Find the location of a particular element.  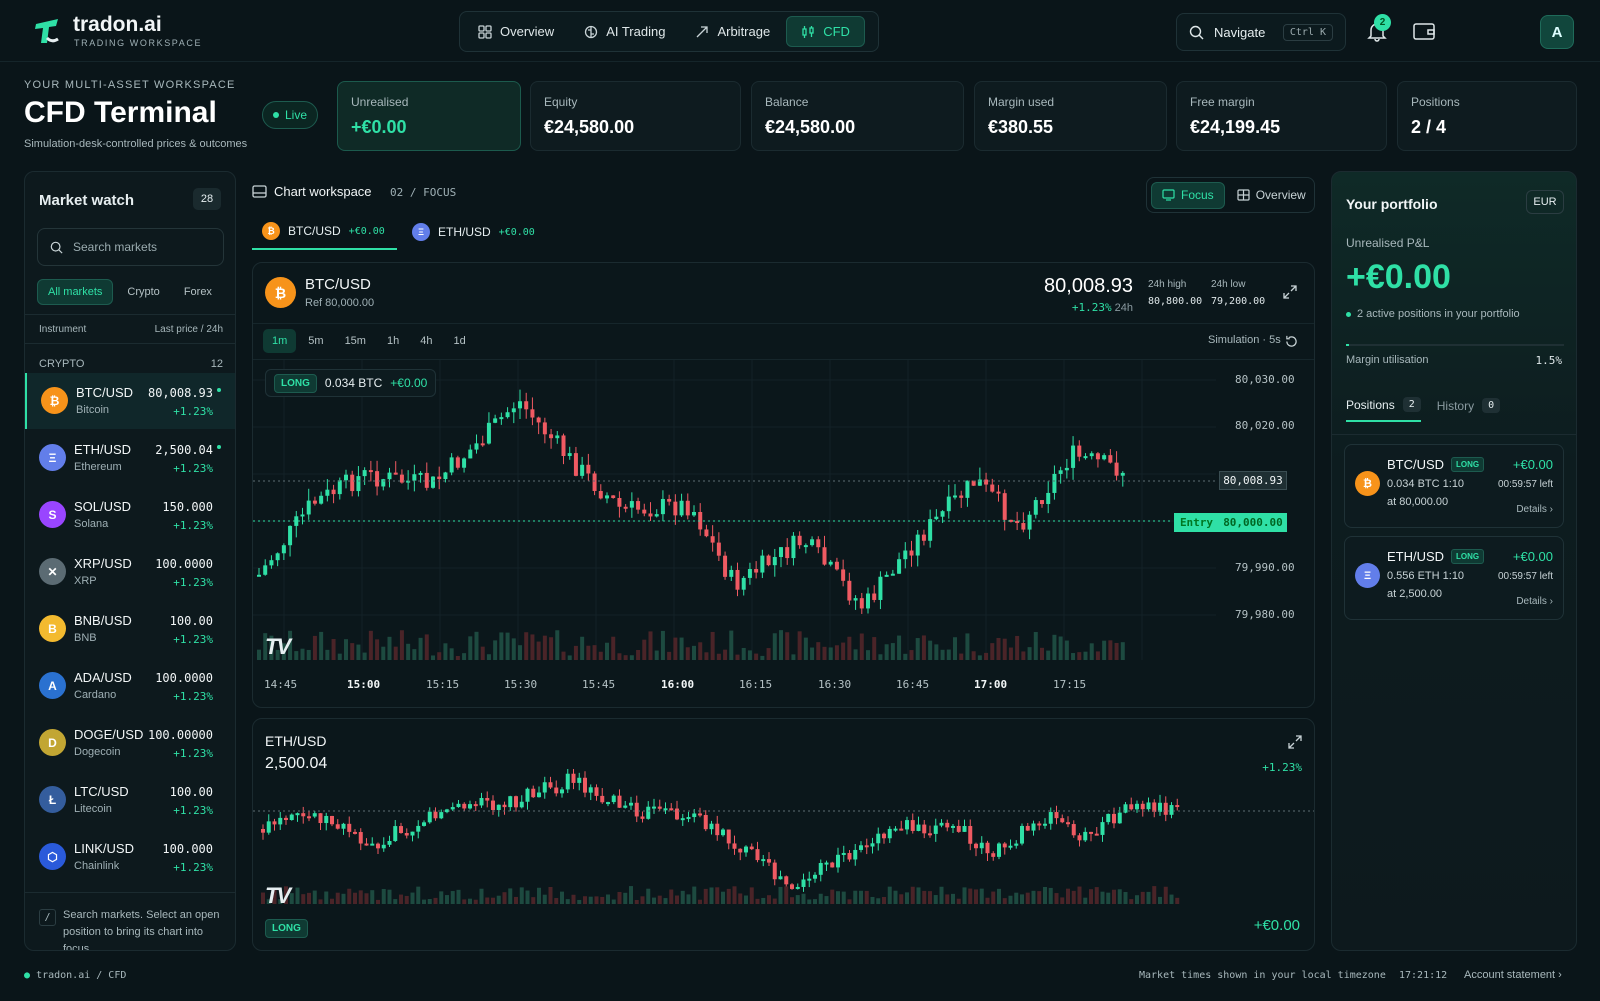

view-overview-button: Overview is located at coordinates (1271, 195).